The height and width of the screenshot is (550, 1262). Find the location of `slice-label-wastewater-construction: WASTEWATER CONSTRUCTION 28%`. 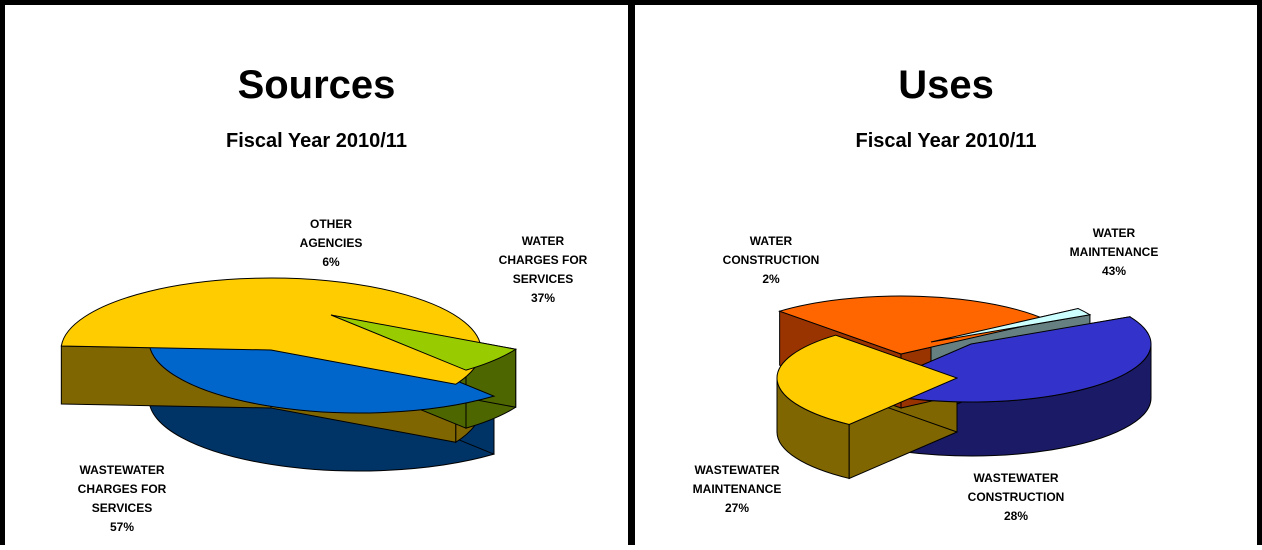

slice-label-wastewater-construction: WASTEWATER CONSTRUCTION 28% is located at coordinates (1016, 497).